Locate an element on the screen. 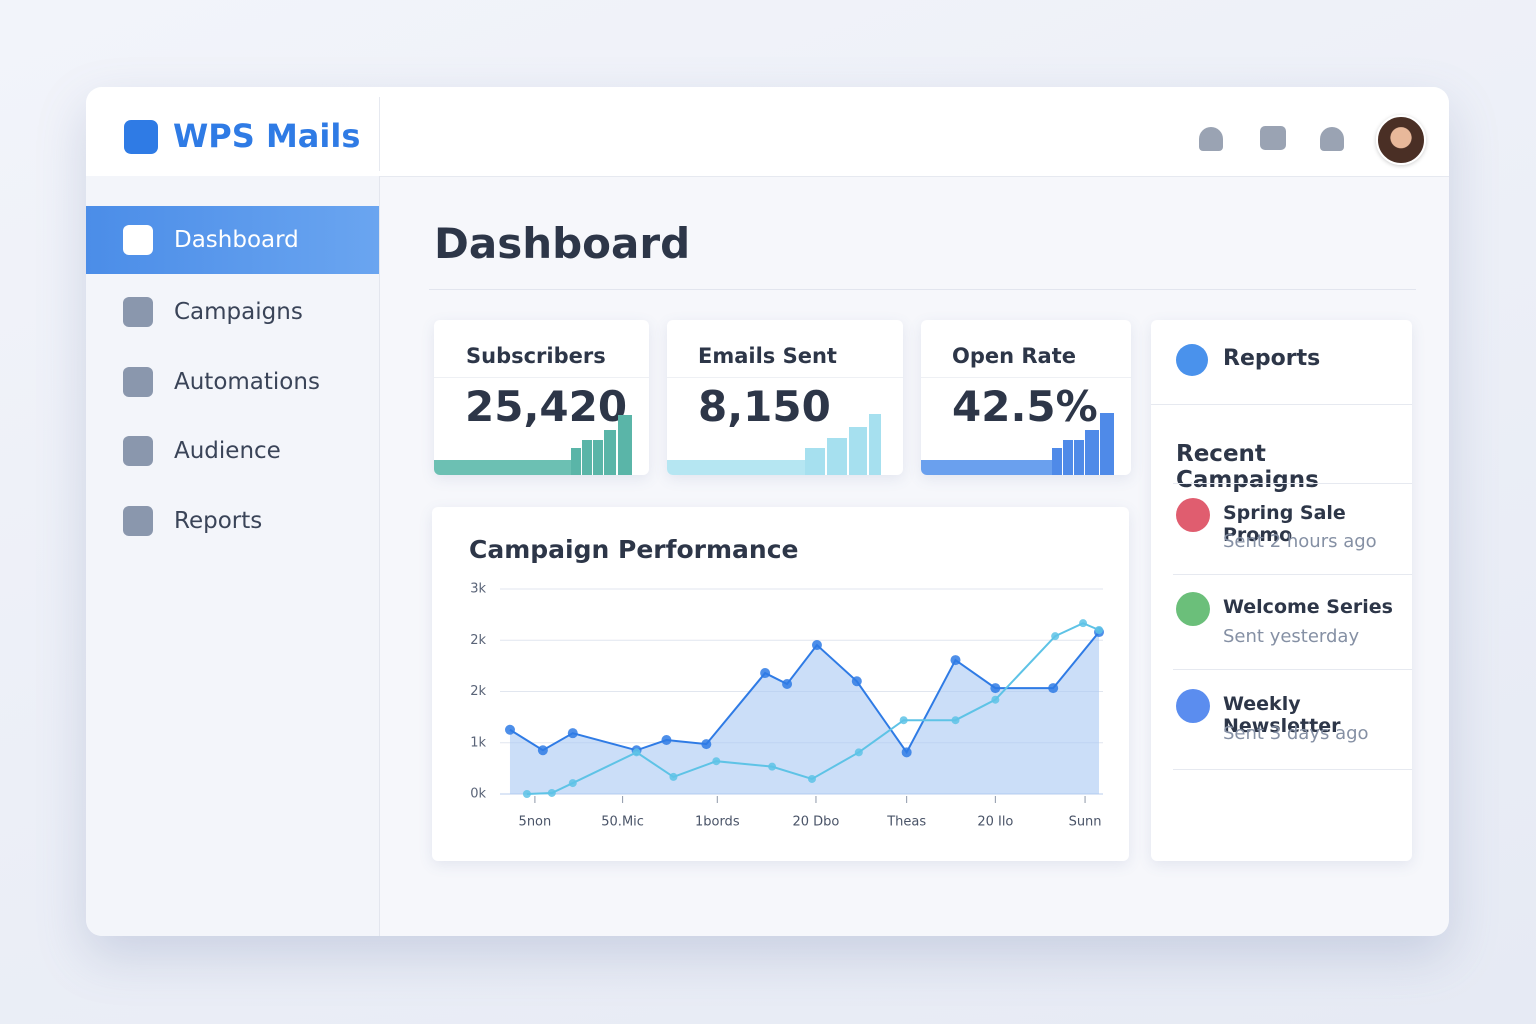 This screenshot has height=1024, width=1536. y-tick-label: 3k is located at coordinates (478, 589).